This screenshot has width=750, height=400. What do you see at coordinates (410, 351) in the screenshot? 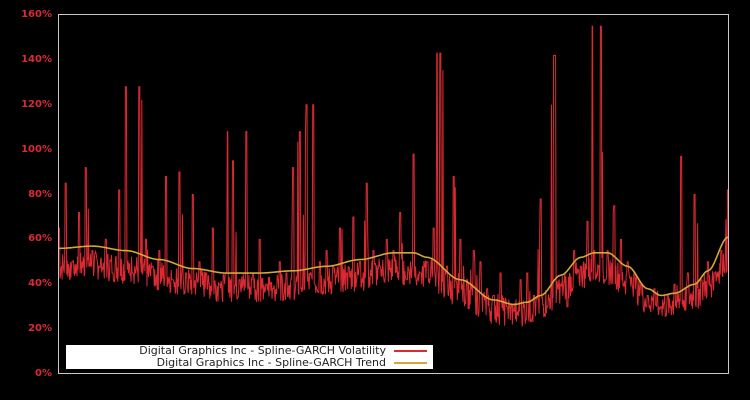
I see `legend-swatch-volatility` at bounding box center [410, 351].